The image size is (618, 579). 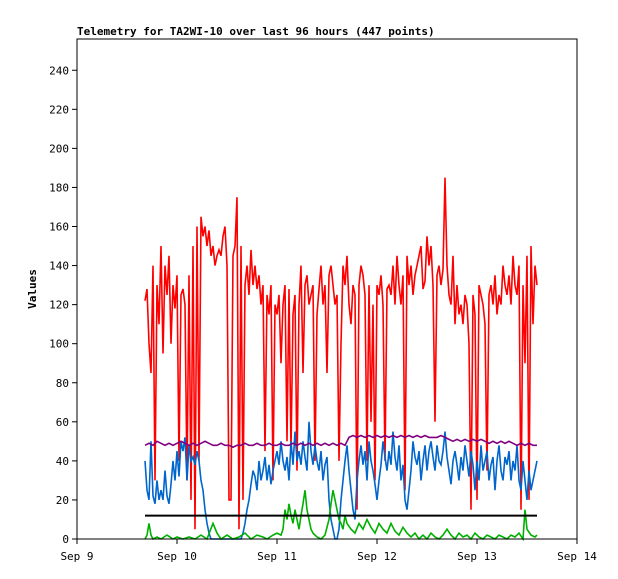 I want to click on y-tick-label: 0, so click(x=65, y=539).